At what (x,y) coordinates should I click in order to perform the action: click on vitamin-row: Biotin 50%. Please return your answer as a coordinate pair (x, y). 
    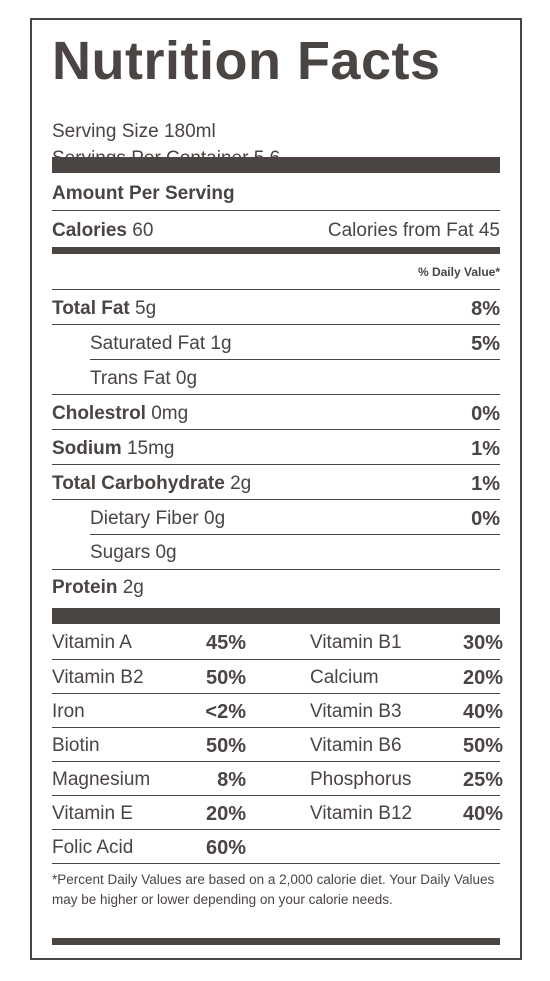
    Looking at the image, I should click on (149, 746).